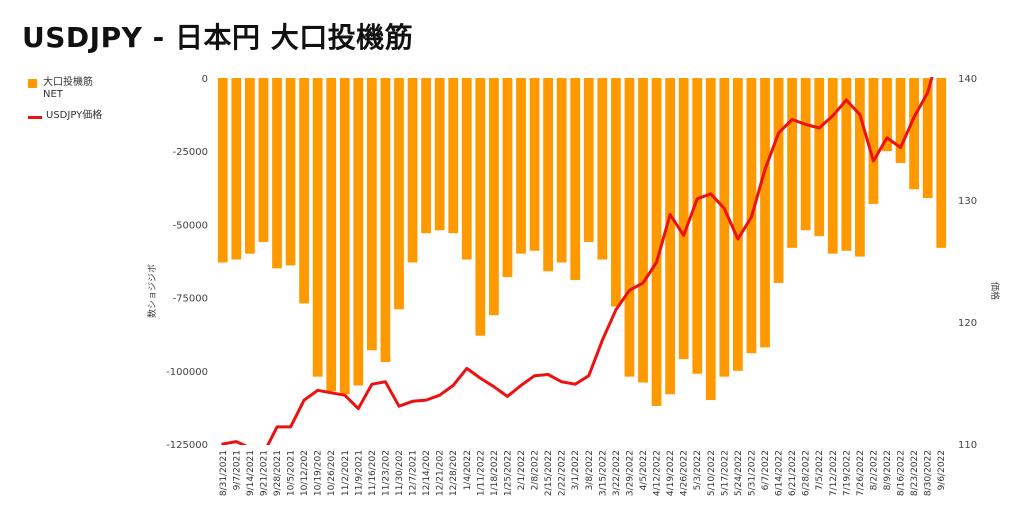  Describe the element at coordinates (536, 470) in the screenshot. I see `x-tick-label: 2/8/2022` at that location.